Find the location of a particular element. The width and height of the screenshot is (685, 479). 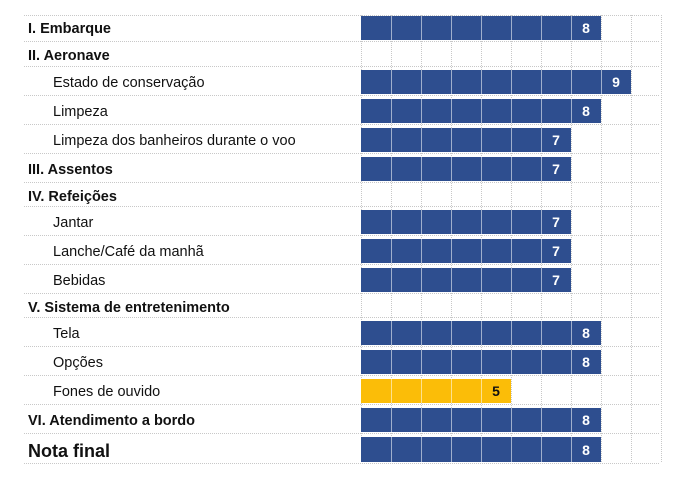

row-label: V. Sistema de entretenimento is located at coordinates (129, 307).